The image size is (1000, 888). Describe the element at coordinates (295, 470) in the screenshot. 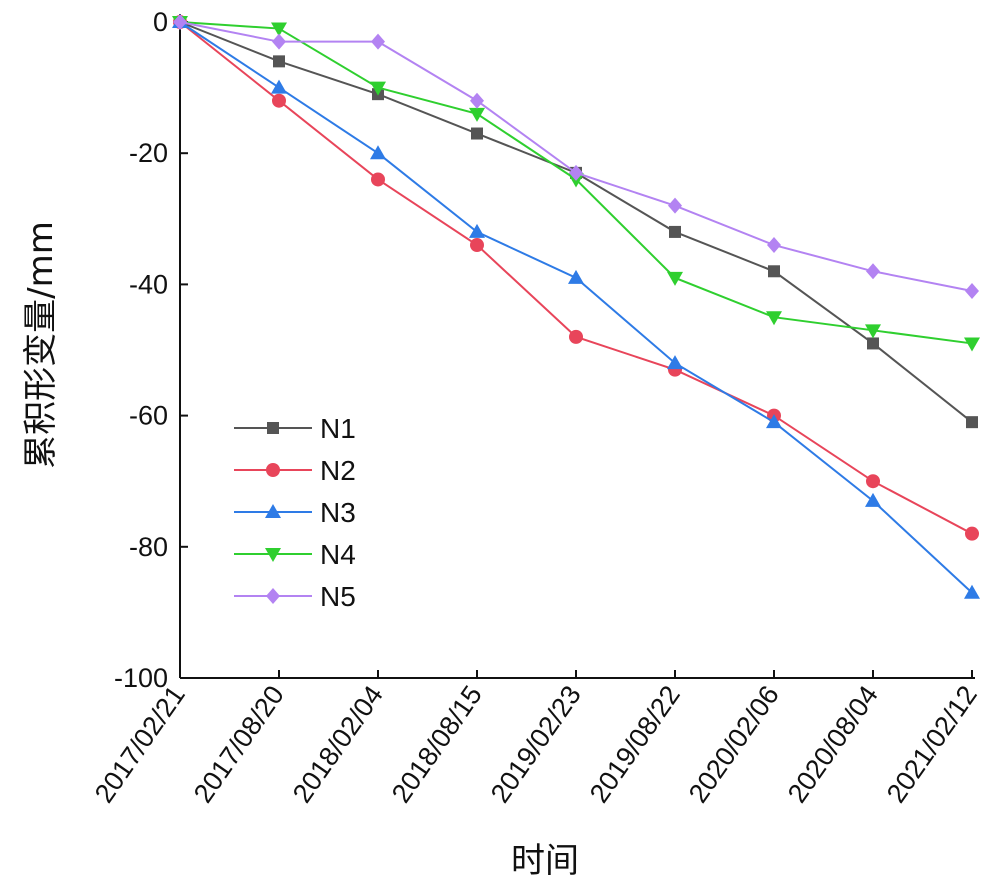

I see `legend-item-n2: N2` at that location.